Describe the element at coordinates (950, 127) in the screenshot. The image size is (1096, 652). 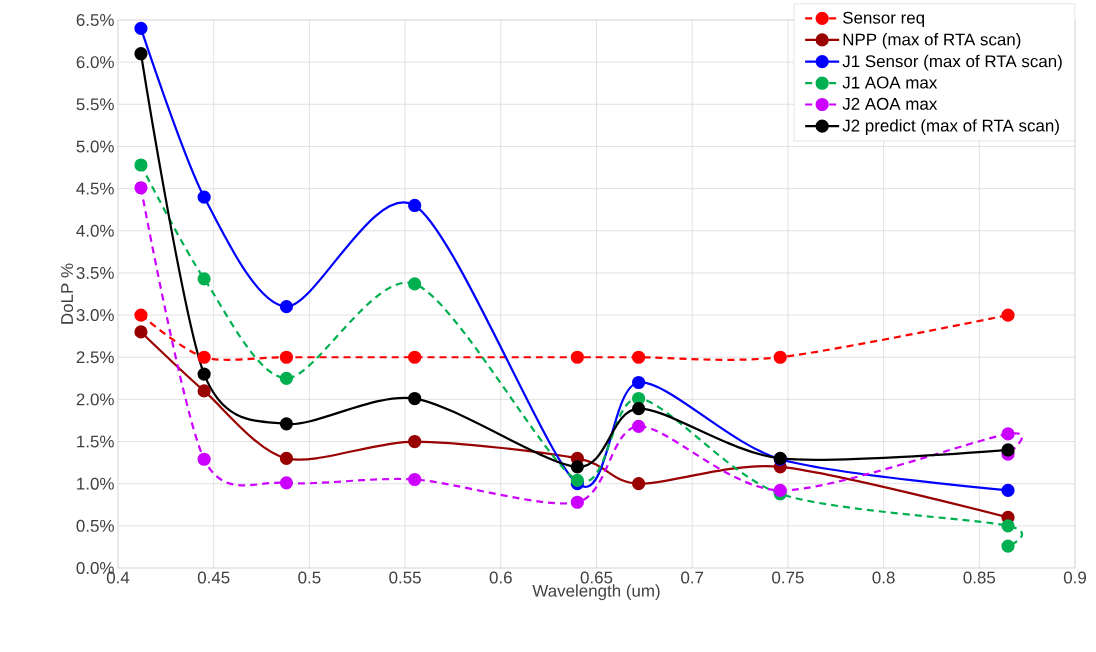
I see `legend-label: J2 predict (max of RTA scan)` at that location.